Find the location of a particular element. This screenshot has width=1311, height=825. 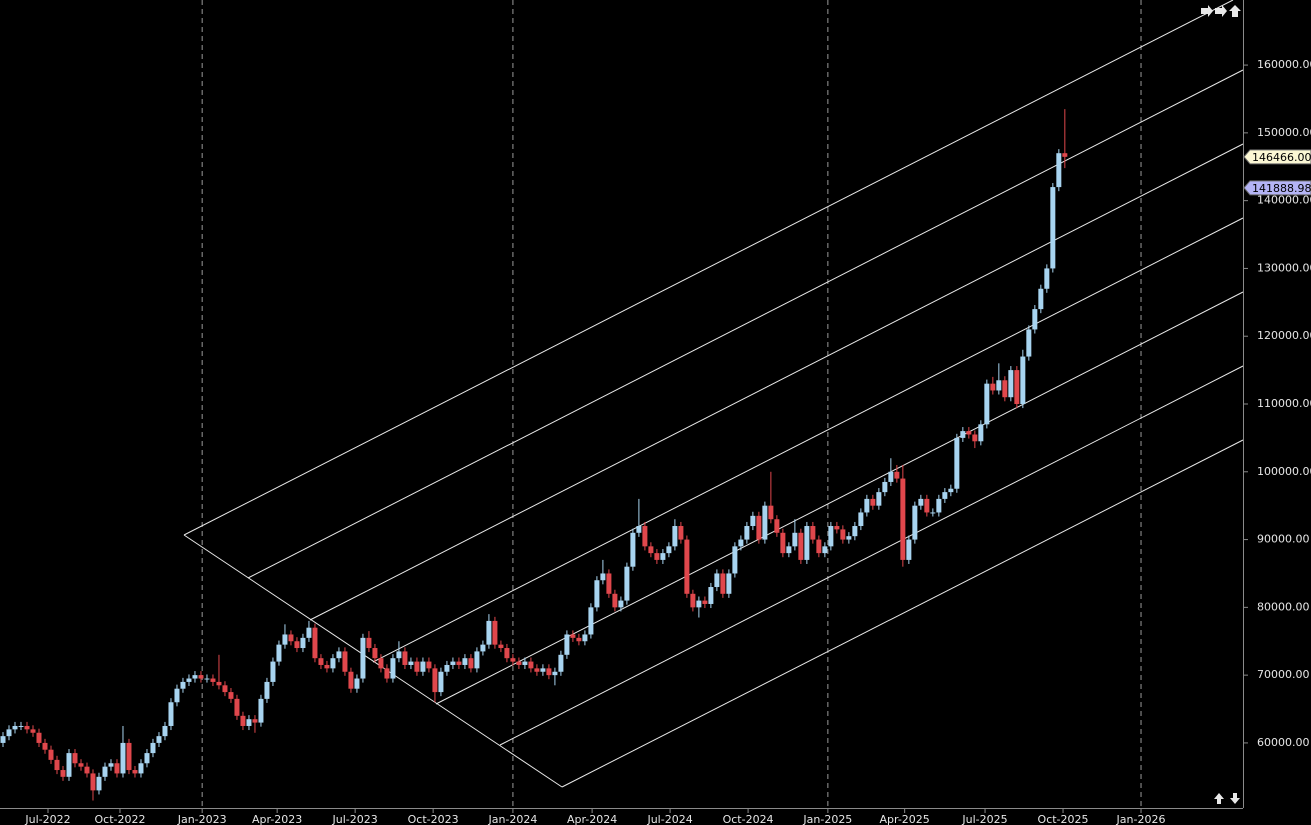

y-tick-label: 140000.00 is located at coordinates (1284, 200).